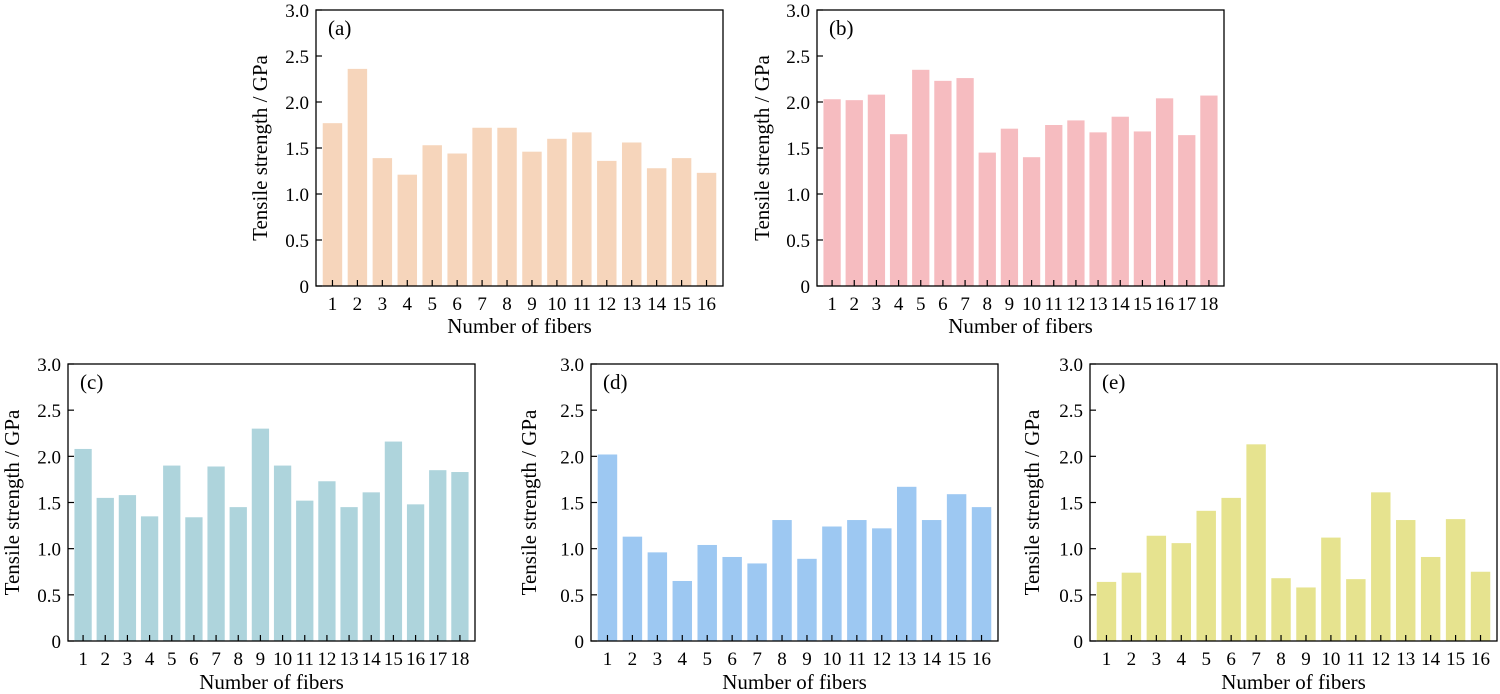 Image resolution: width=1500 pixels, height=694 pixels. I want to click on panel-label: (a), so click(339, 28).